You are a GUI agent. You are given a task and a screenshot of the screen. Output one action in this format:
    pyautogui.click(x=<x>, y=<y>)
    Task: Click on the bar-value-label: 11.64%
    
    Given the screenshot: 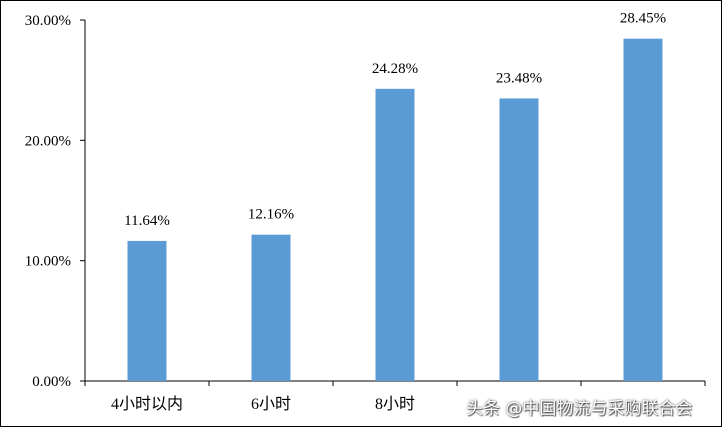 What is the action you would take?
    pyautogui.click(x=147, y=221)
    